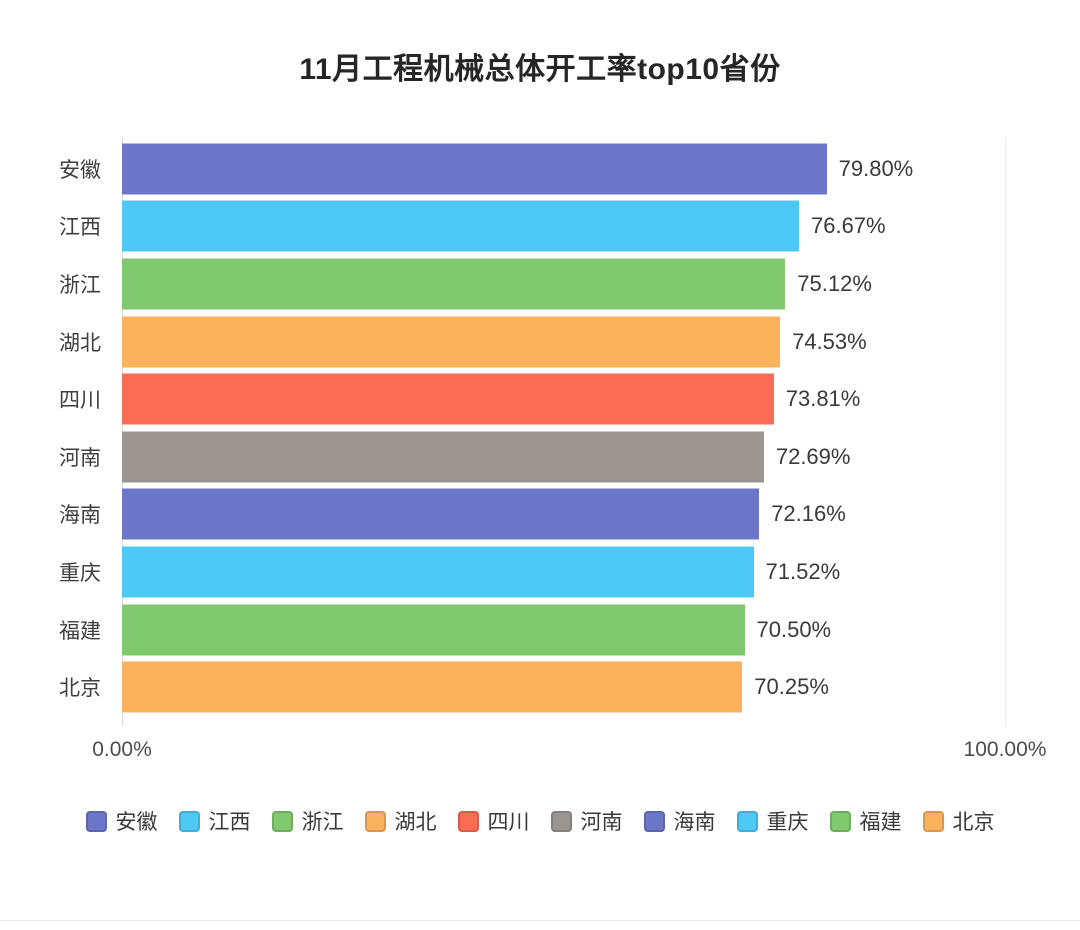  I want to click on bar-row: 安徽 79.80%, so click(532, 169).